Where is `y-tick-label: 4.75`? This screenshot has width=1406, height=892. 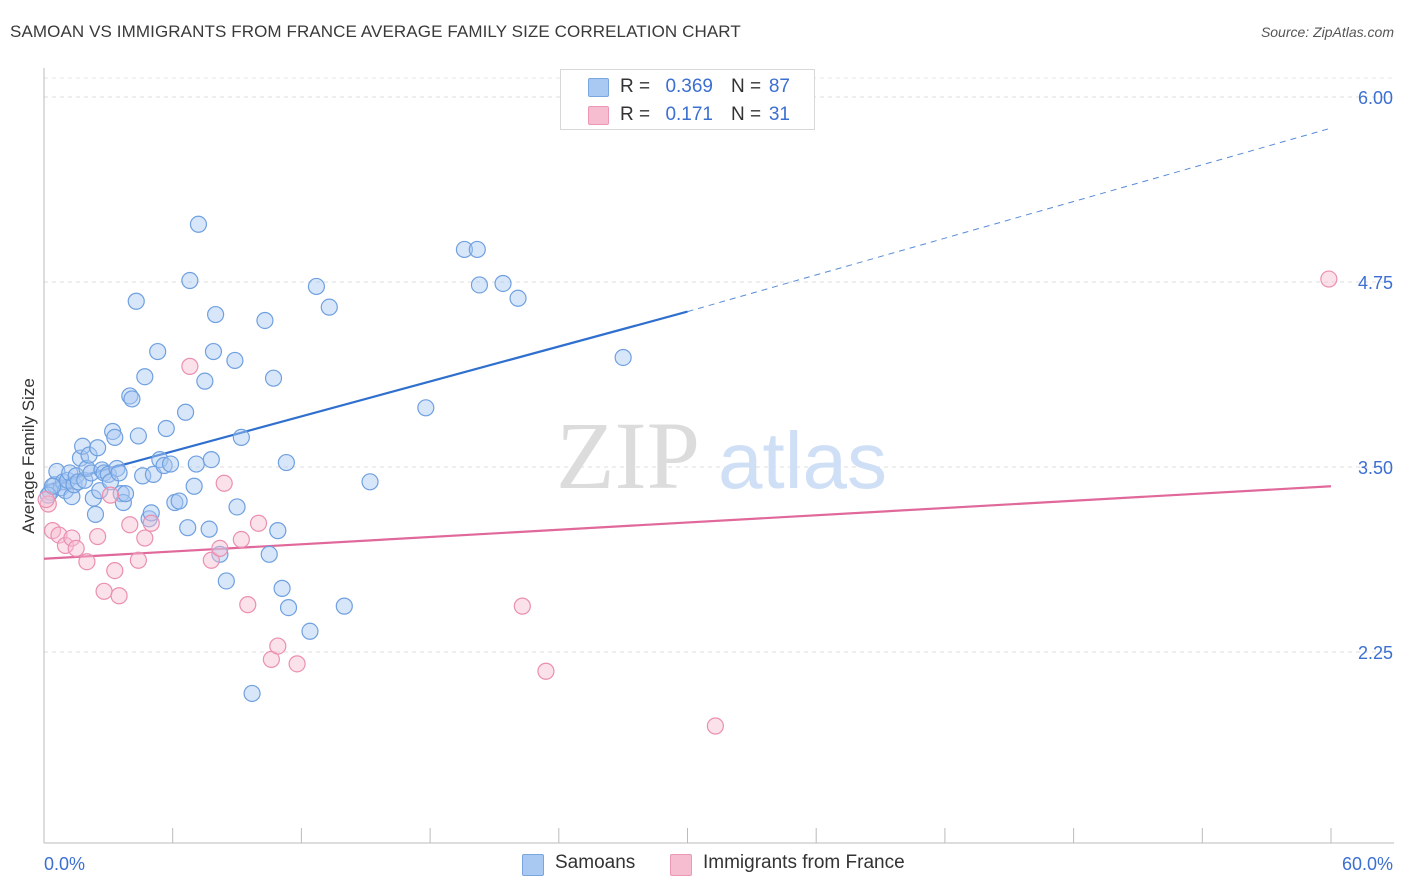 y-tick-label: 4.75 is located at coordinates (1375, 283).